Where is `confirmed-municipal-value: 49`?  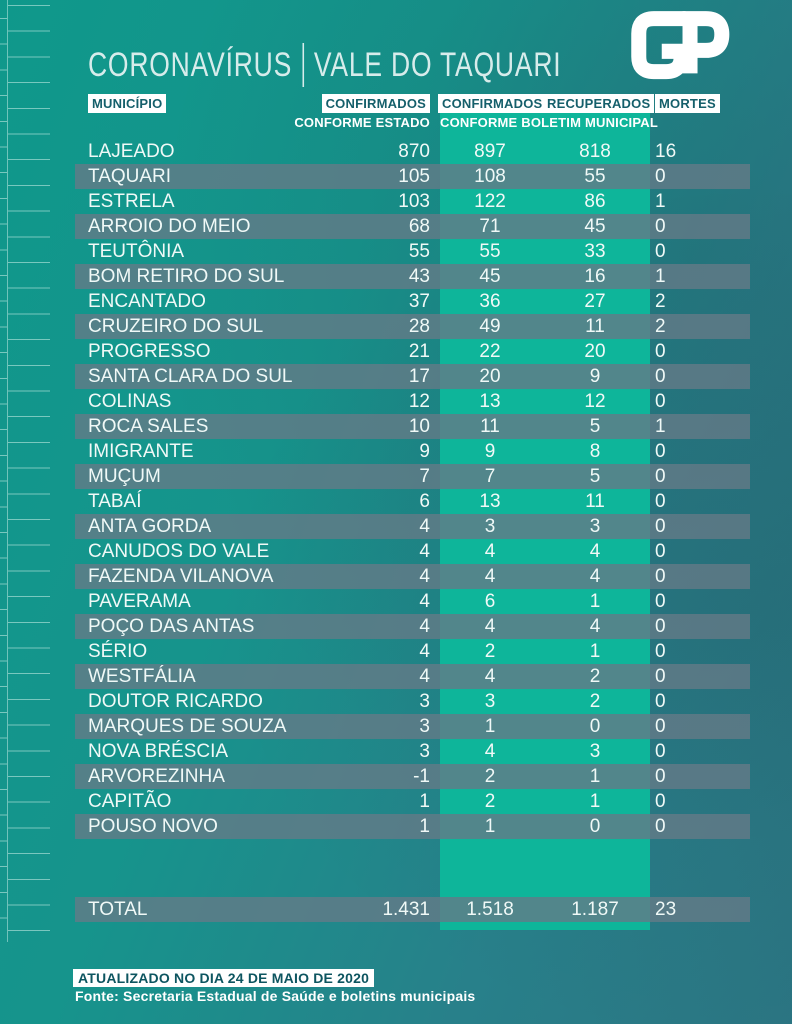
confirmed-municipal-value: 49 is located at coordinates (490, 326).